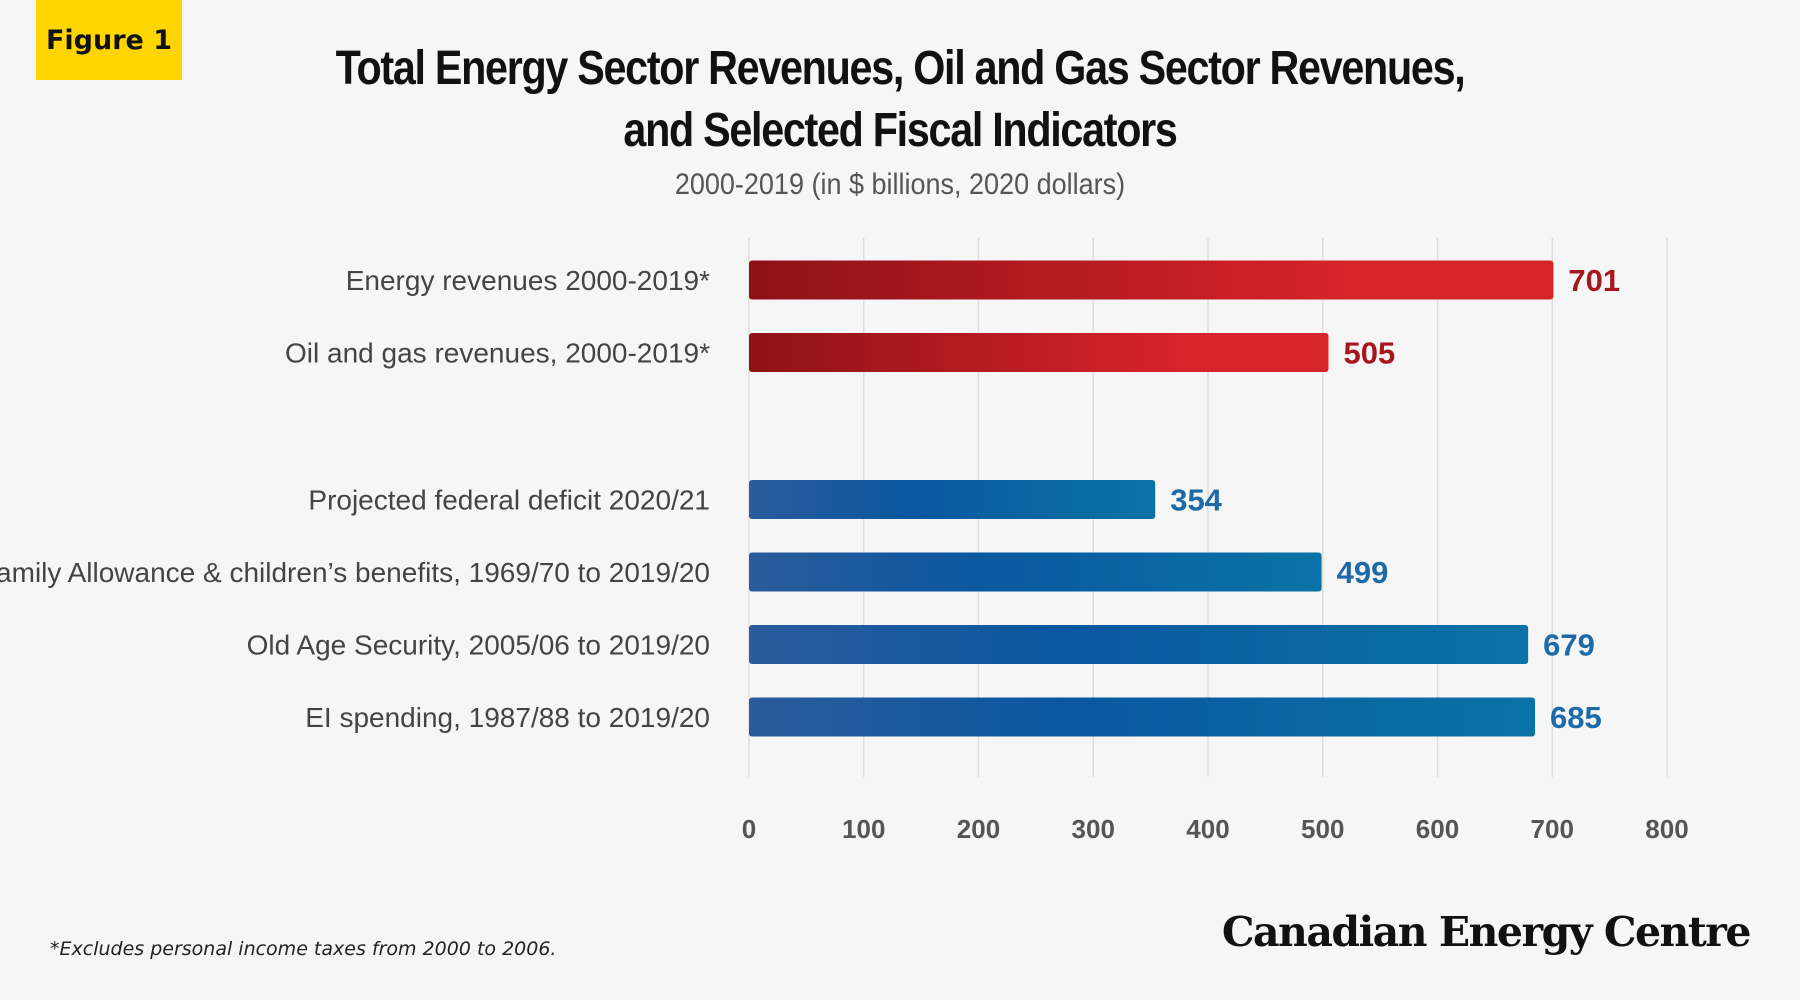 The image size is (1800, 1000). I want to click on figure-badge: Figure 1, so click(109, 40).